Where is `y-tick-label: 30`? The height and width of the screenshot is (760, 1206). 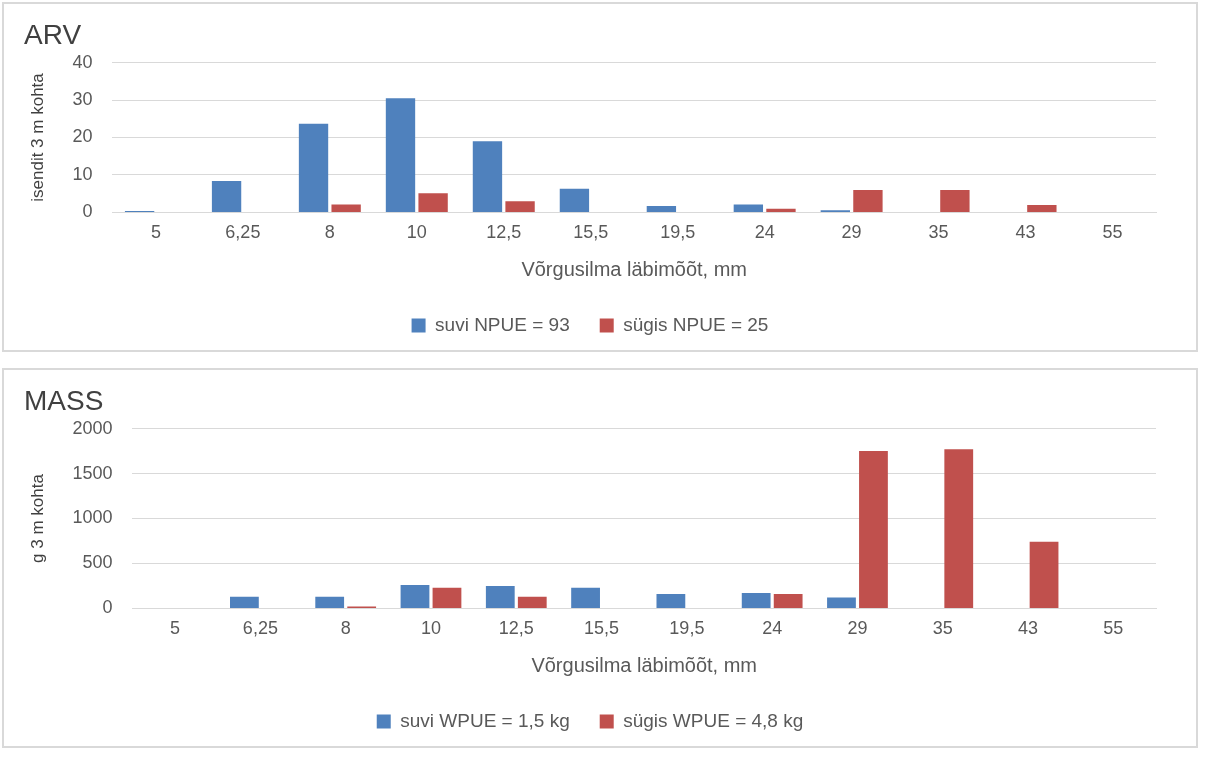 y-tick-label: 30 is located at coordinates (82, 99).